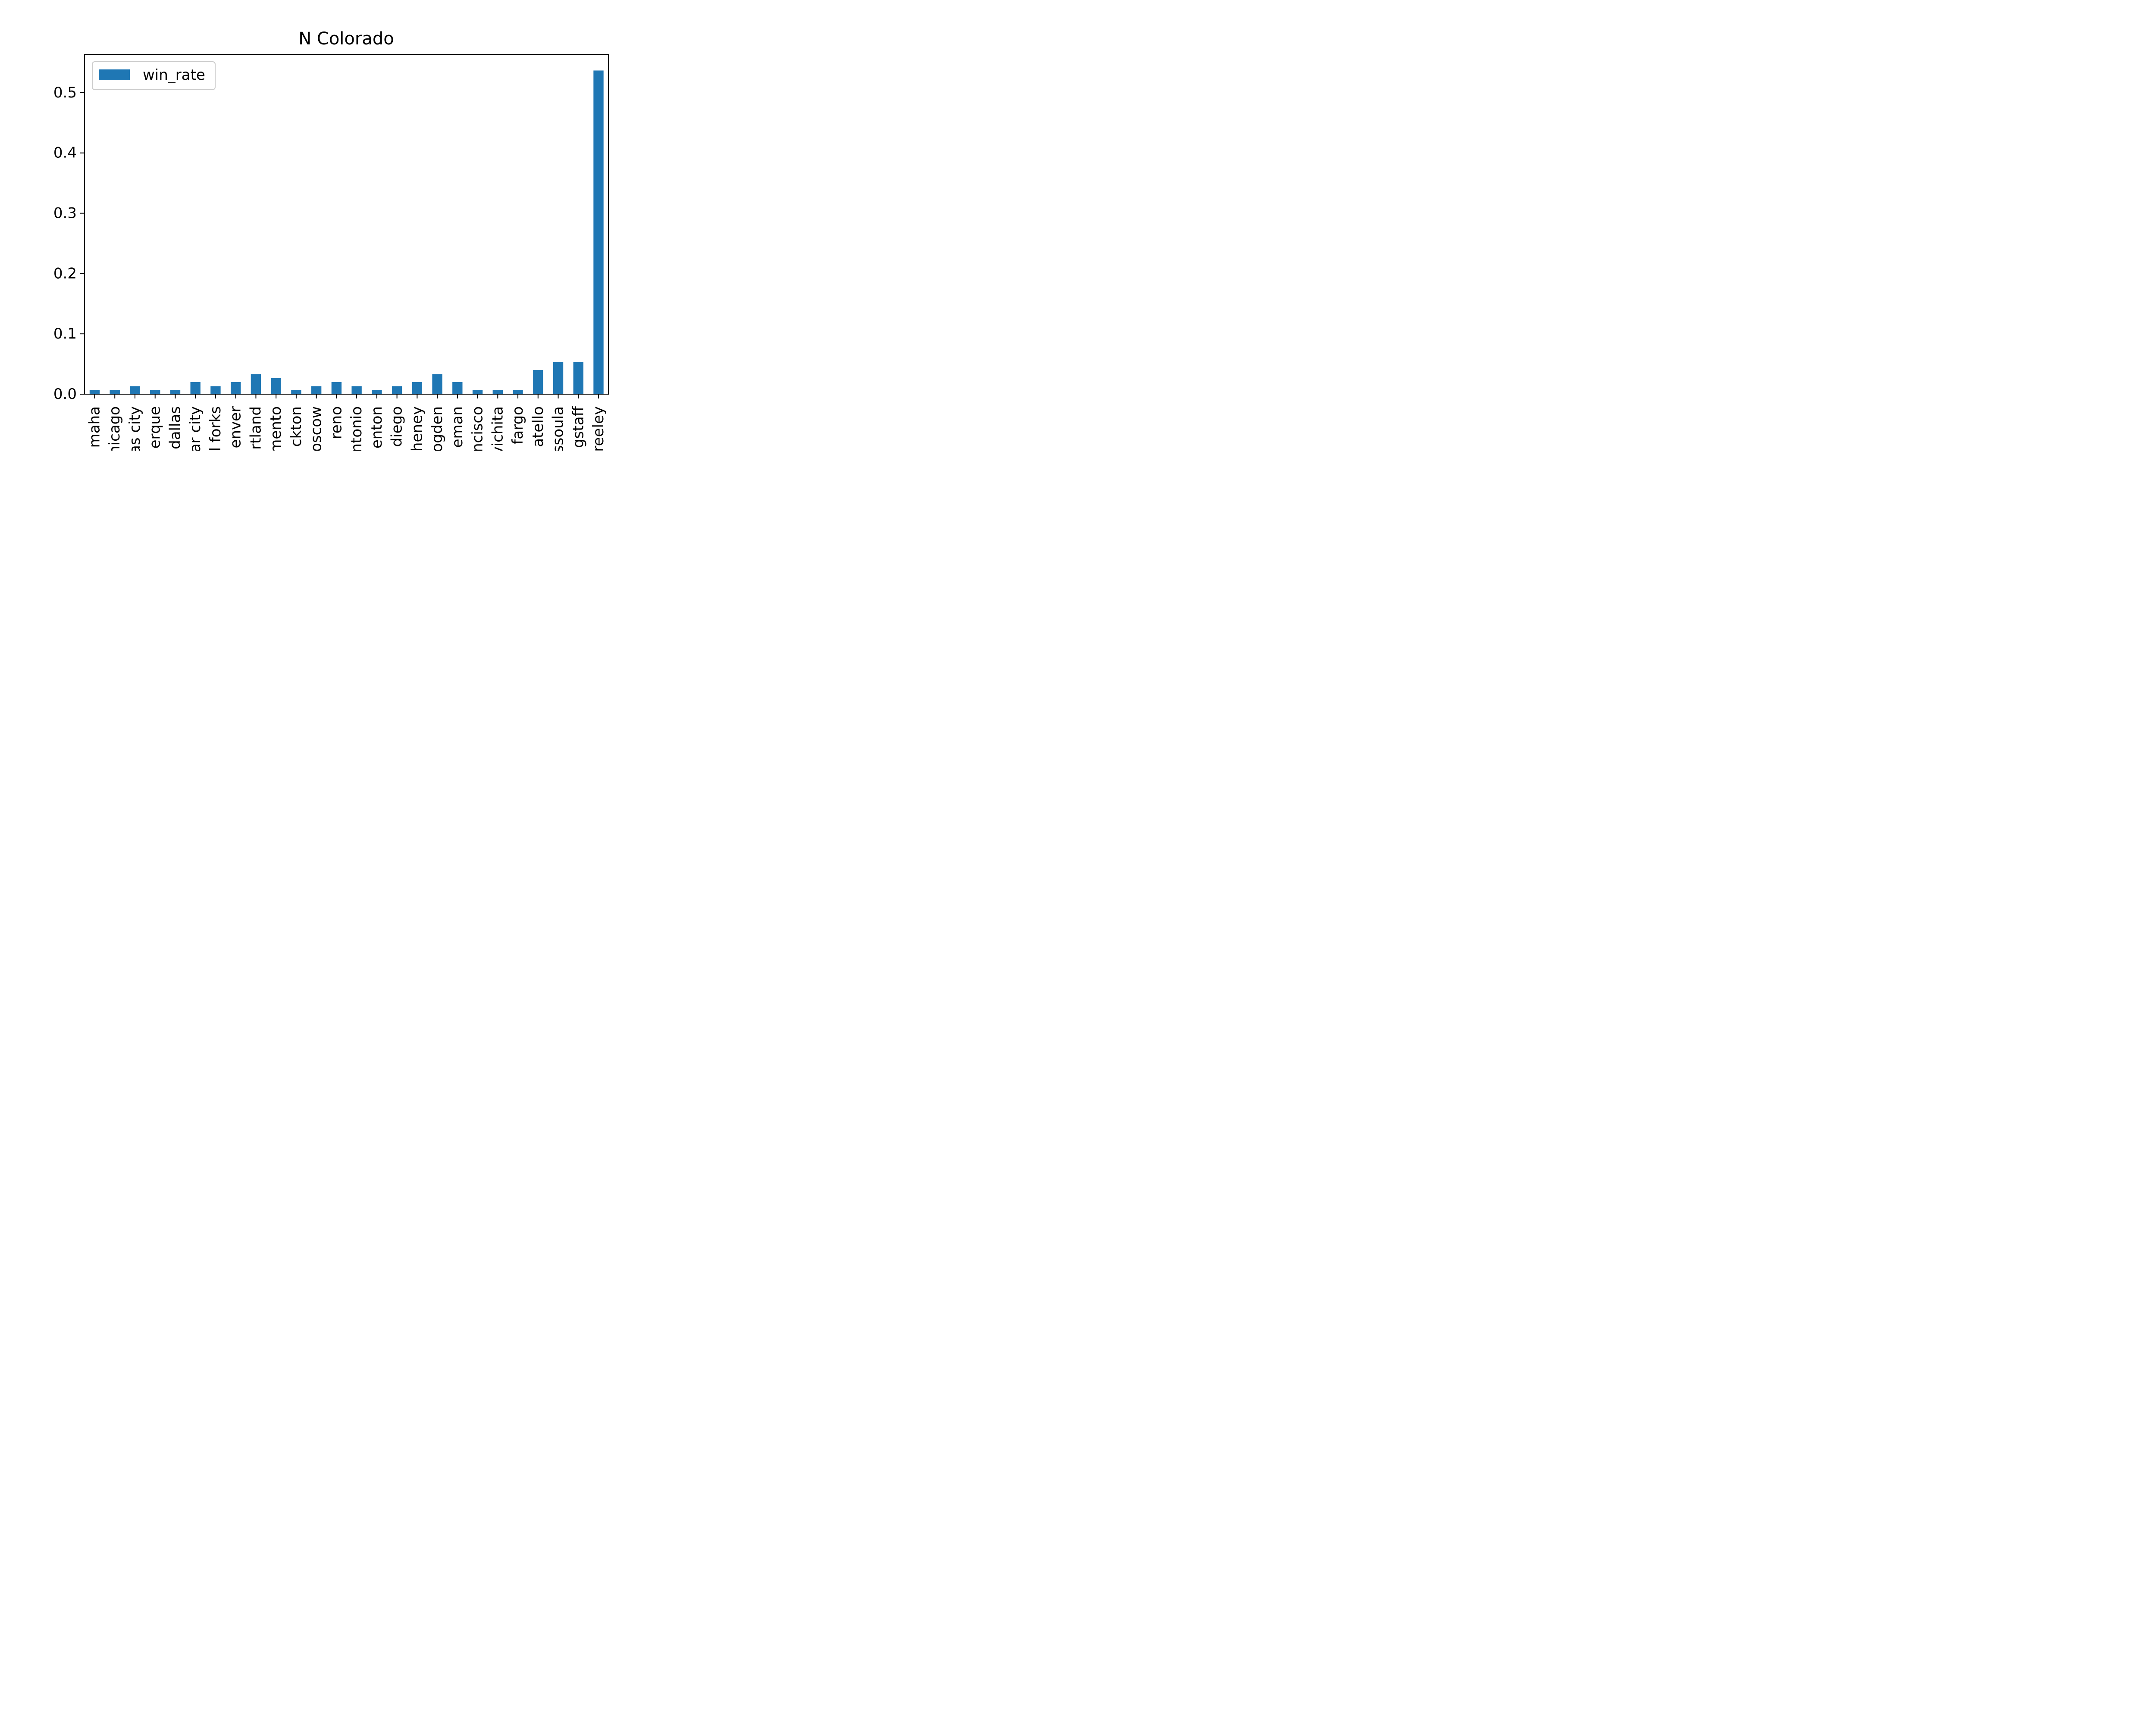 This screenshot has height=1725, width=2156. Describe the element at coordinates (417, 388) in the screenshot. I see `bar-cheney` at that location.